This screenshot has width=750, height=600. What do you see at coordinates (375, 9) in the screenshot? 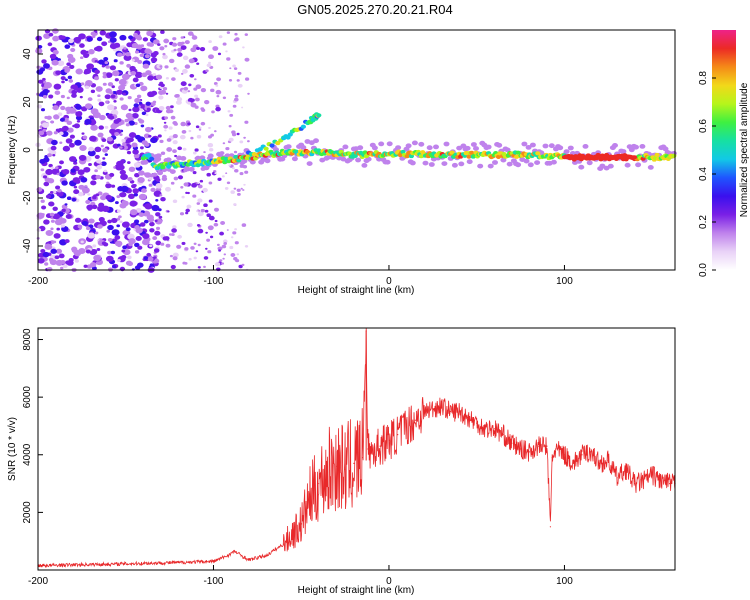
I see `chart-title: GN05.2025.270.20.21.R04` at bounding box center [375, 9].